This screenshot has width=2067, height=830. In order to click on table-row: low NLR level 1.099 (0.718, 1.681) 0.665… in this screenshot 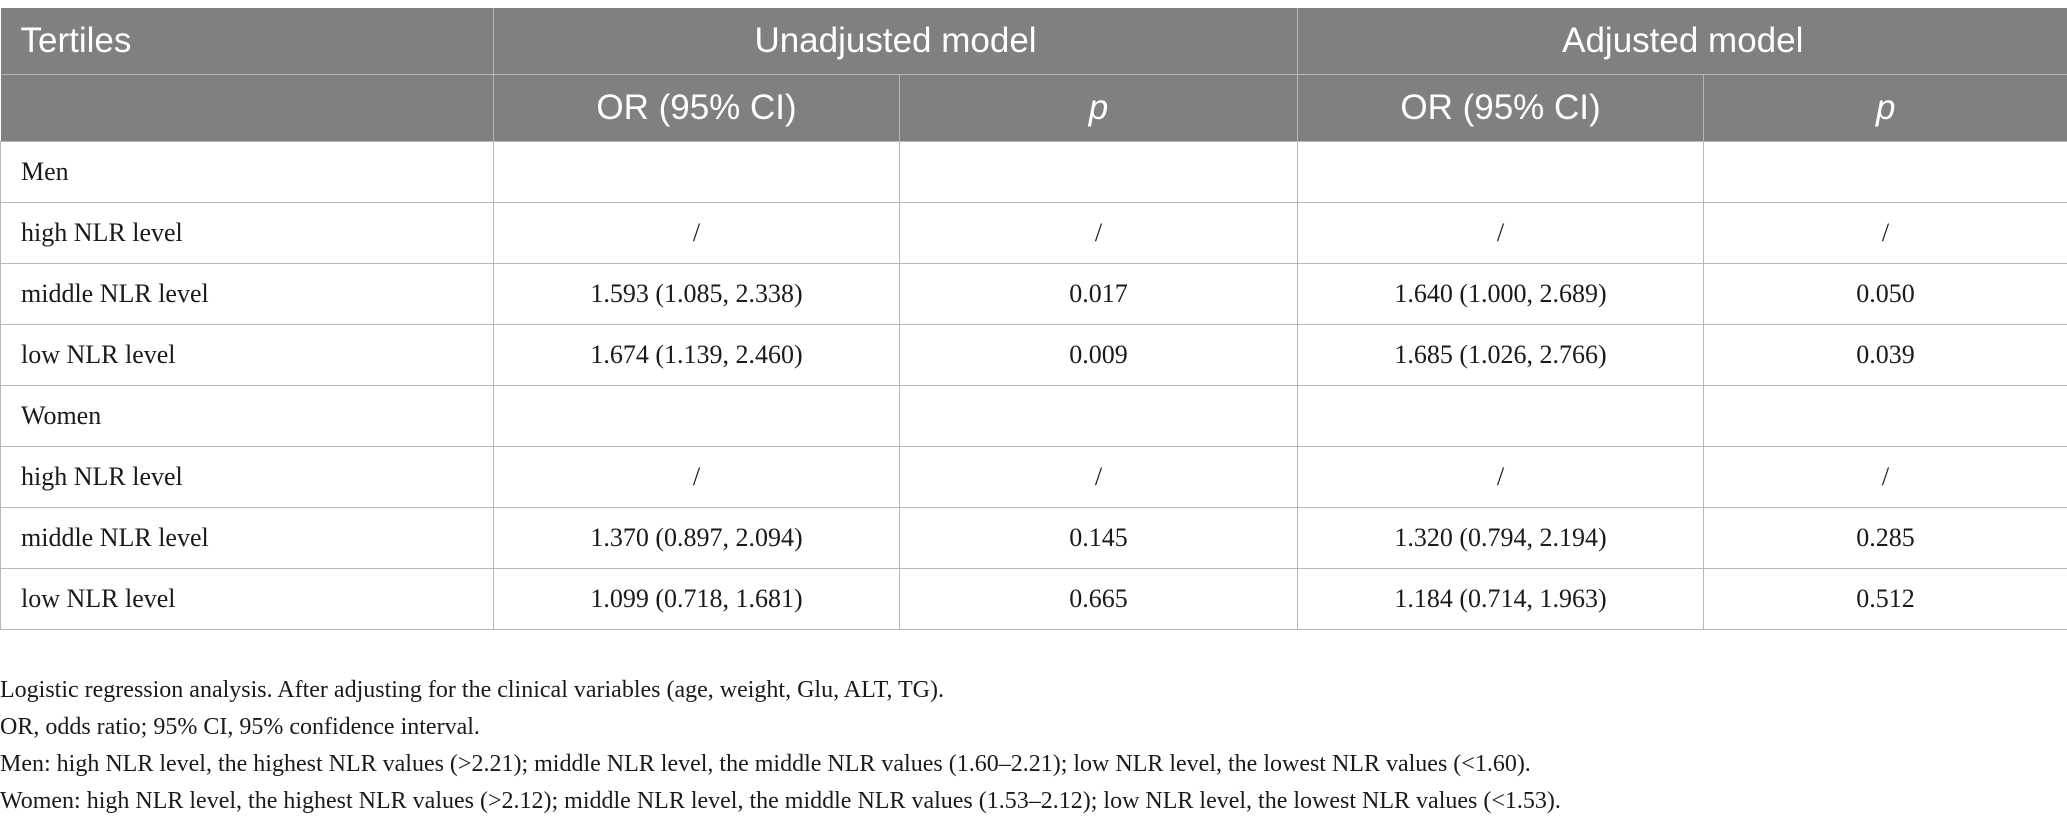, I will do `click(1033, 599)`.